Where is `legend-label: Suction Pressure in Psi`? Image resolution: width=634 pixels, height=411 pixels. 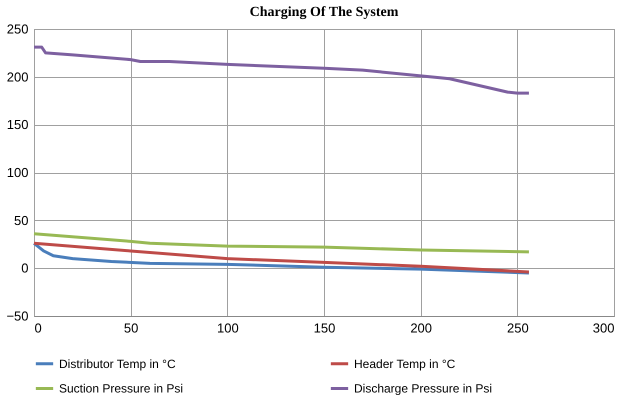 legend-label: Suction Pressure in Psi is located at coordinates (121, 389).